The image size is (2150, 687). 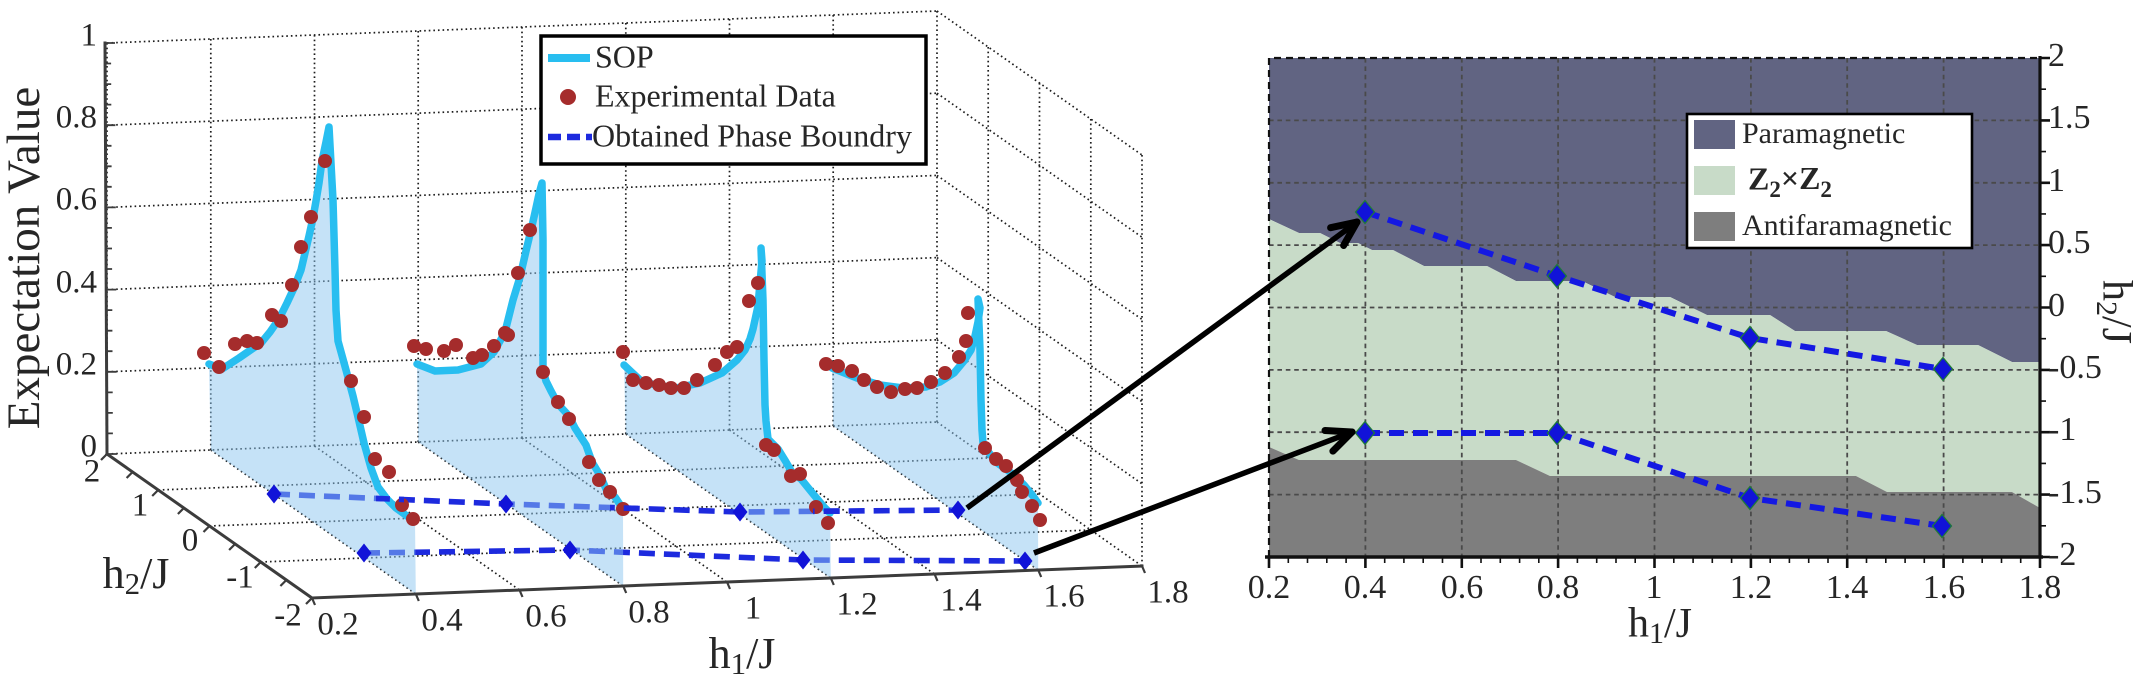 What do you see at coordinates (752, 135) in the screenshot?
I see `svg-text: Obtained Phase Boundry` at bounding box center [752, 135].